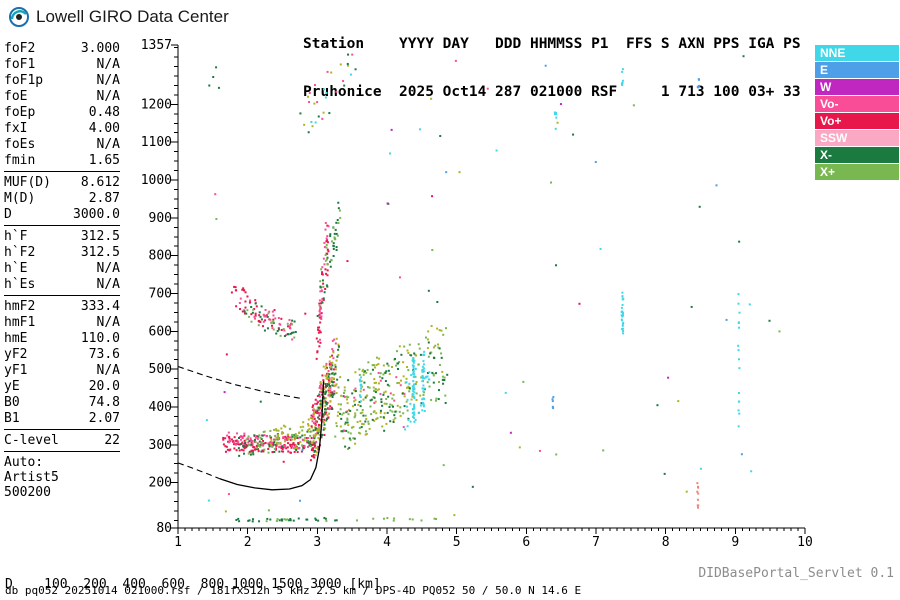  What do you see at coordinates (62, 387) in the screenshot?
I see `param-row-ye: yE 20.0` at bounding box center [62, 387].